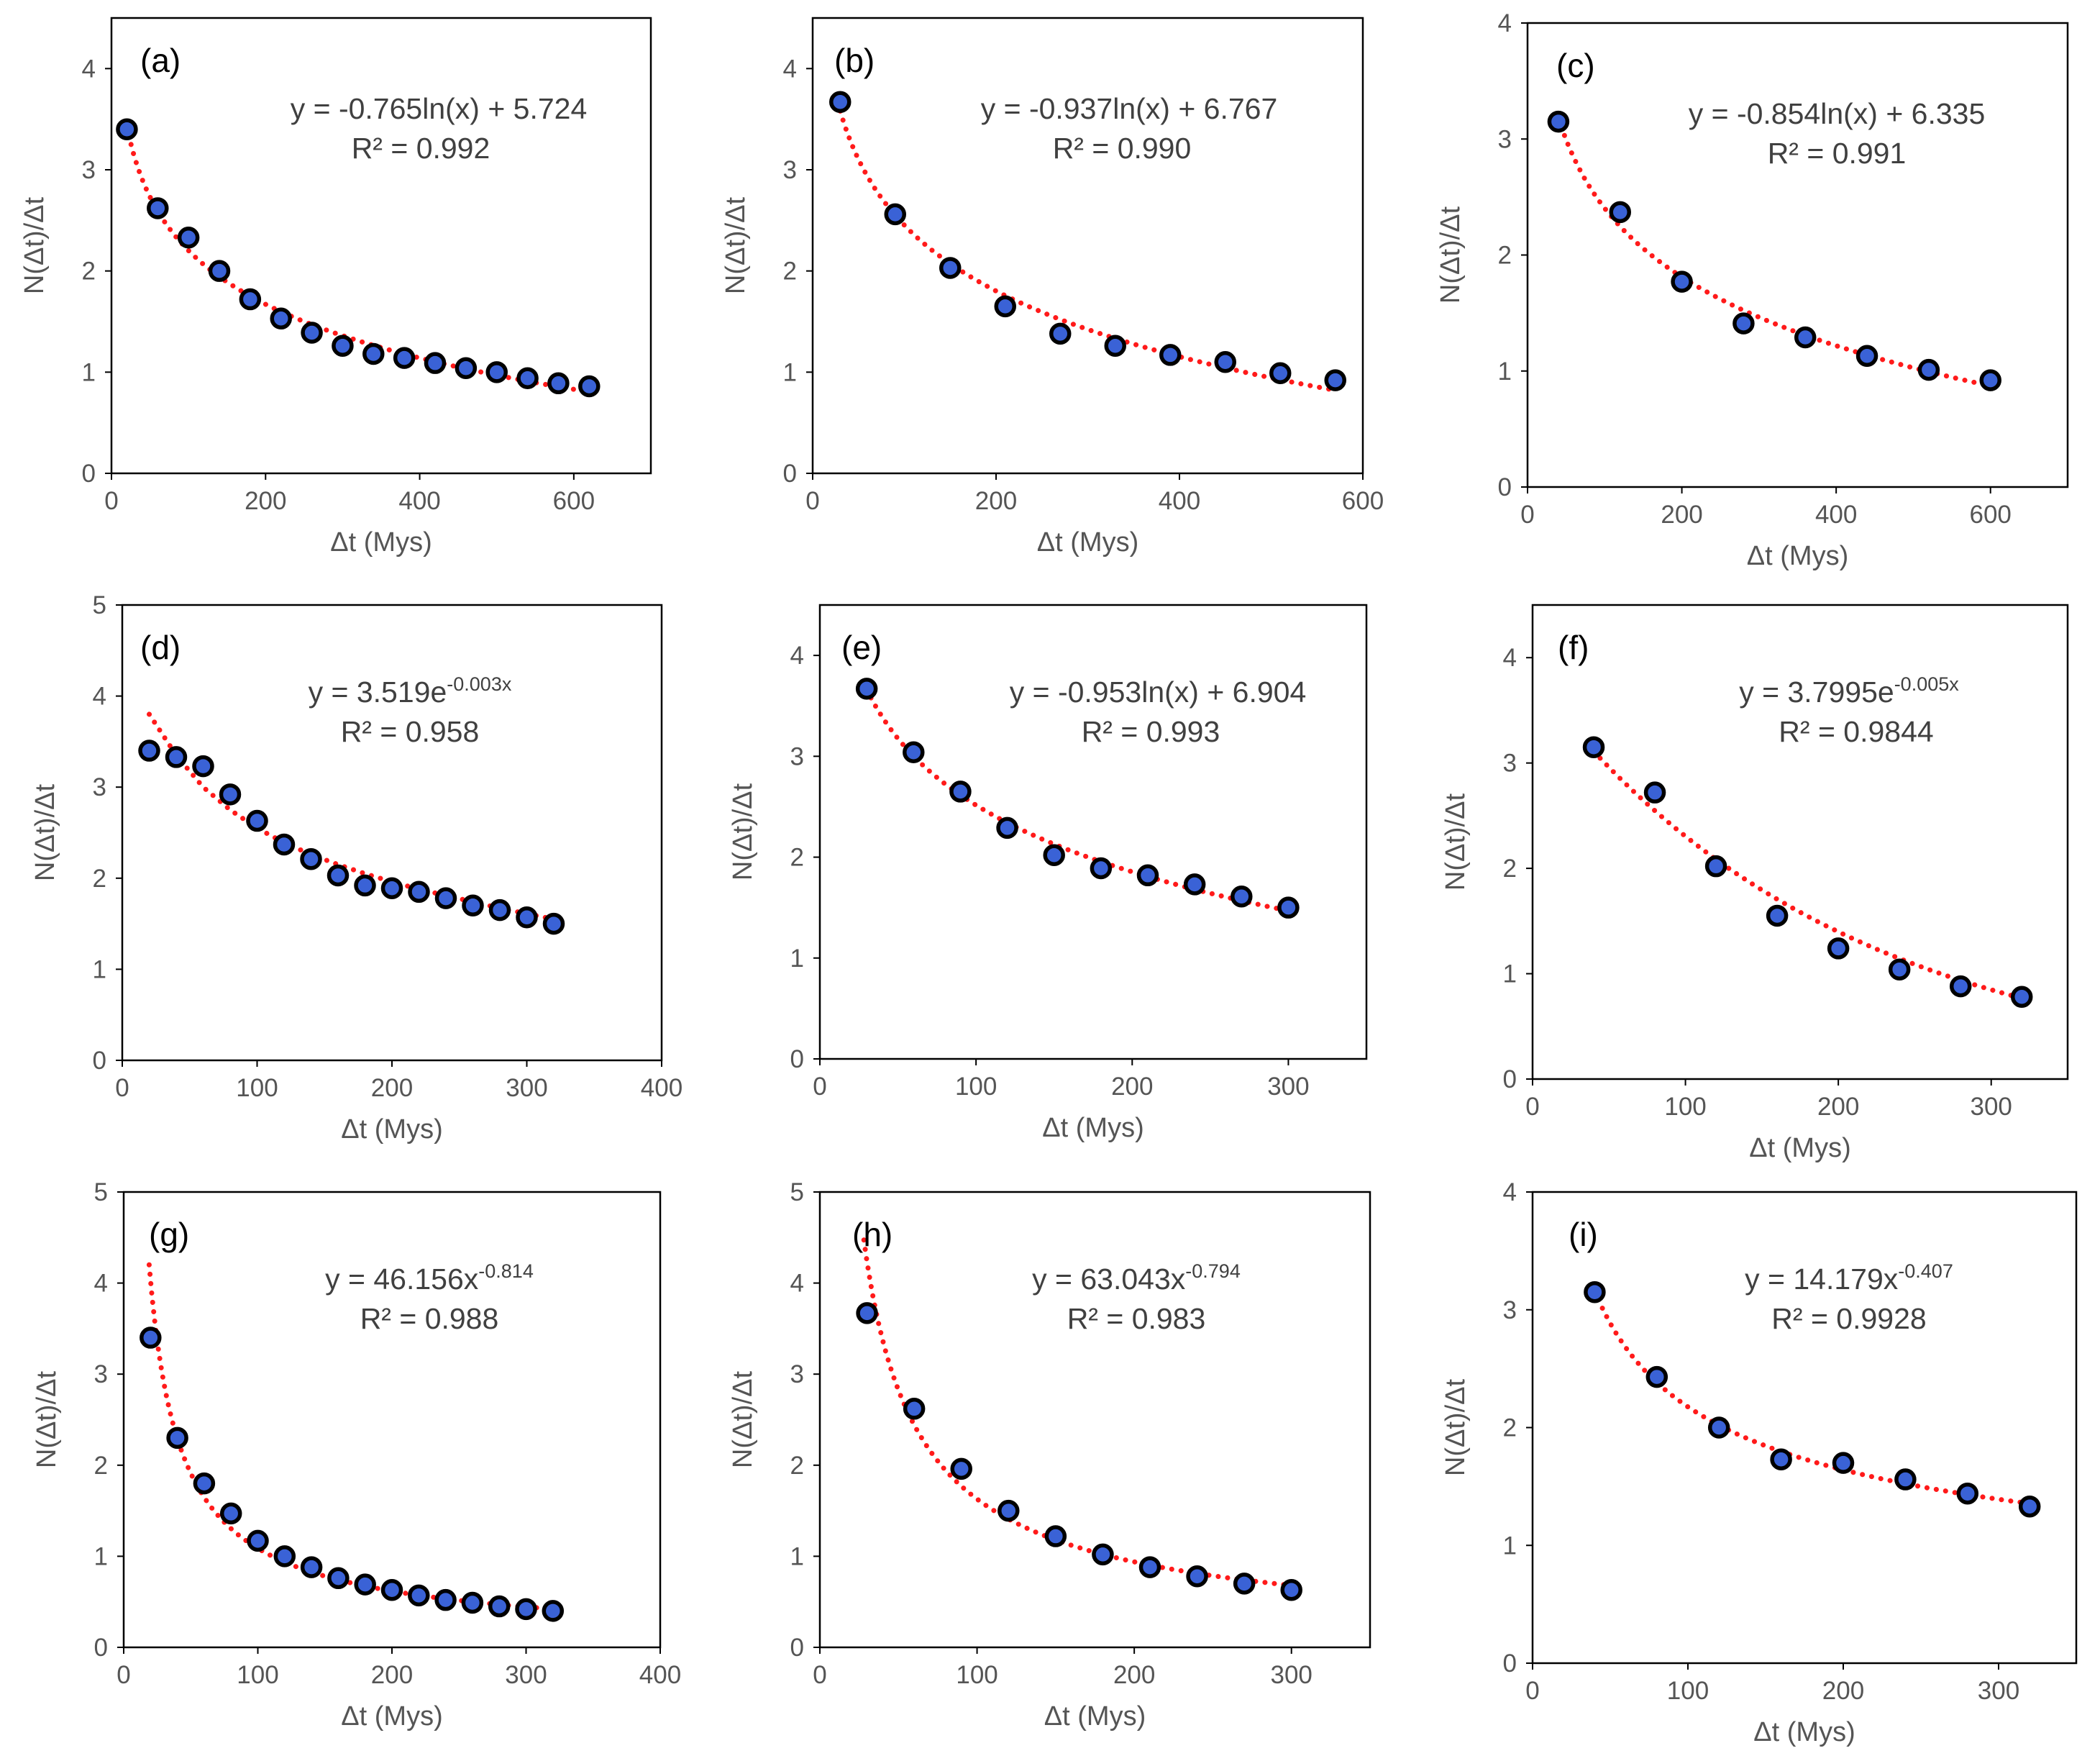 This screenshot has height=1761, width=2100. Describe the element at coordinates (1129, 108) in the screenshot. I see `trend-equation: y = -0.937ln(x) + 6.767` at that location.